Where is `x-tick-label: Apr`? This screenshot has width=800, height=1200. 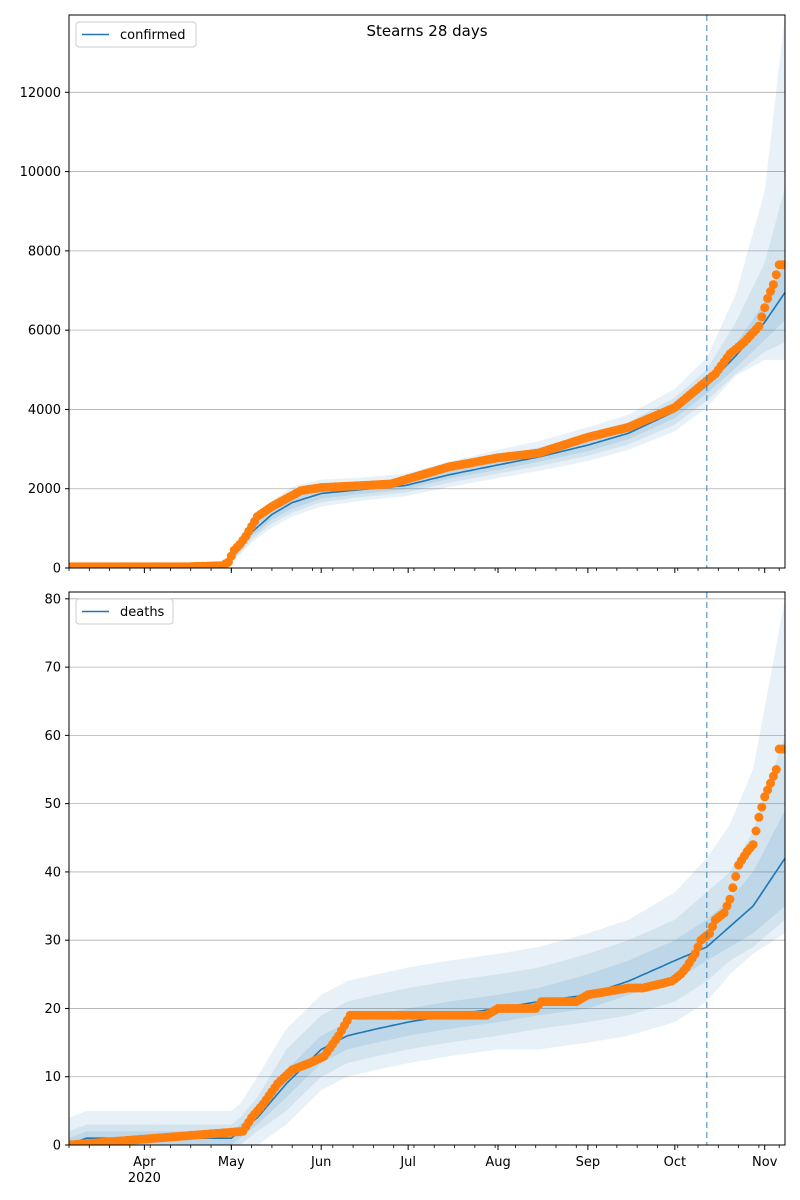
x-tick-label: Apr is located at coordinates (144, 1162).